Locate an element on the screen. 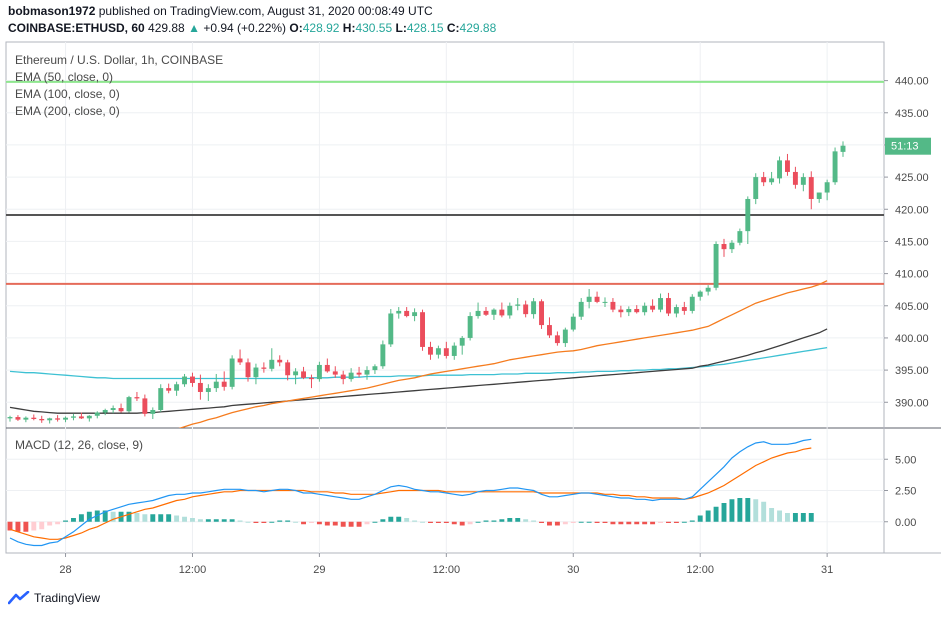 The width and height of the screenshot is (941, 618). footer-branding: TradingView is located at coordinates (54, 598).